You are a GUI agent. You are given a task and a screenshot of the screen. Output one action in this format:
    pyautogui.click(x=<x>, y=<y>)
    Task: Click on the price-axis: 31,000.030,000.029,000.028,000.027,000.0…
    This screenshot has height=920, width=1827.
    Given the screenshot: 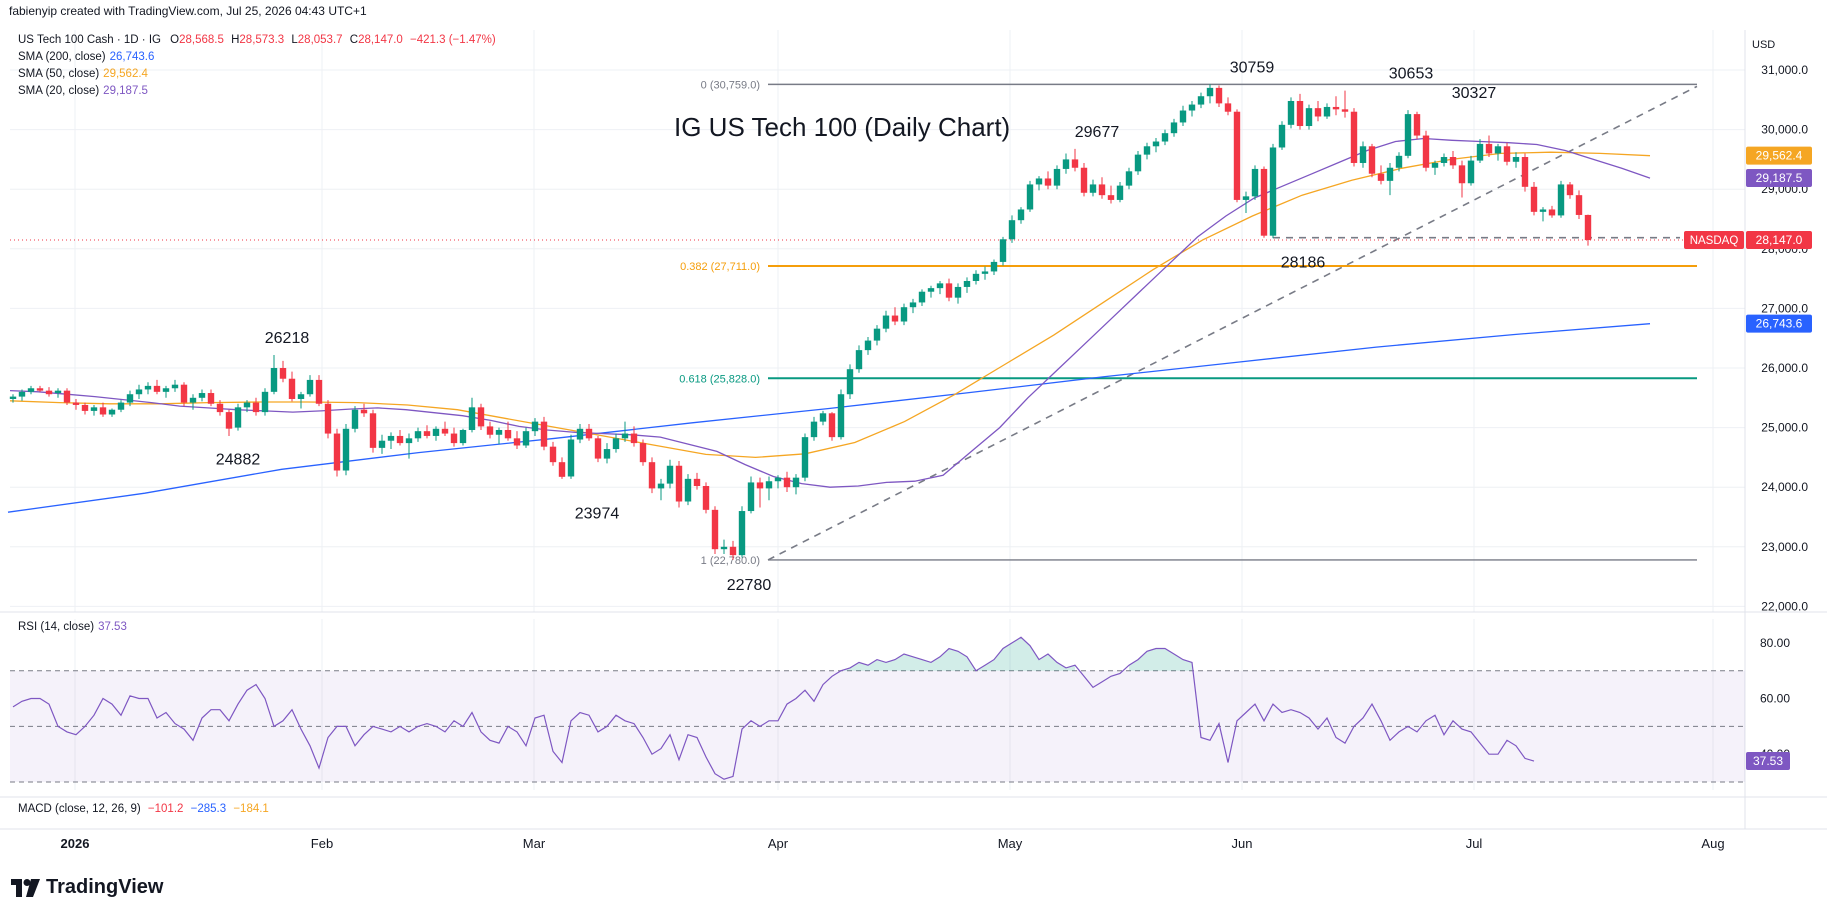 What is the action you would take?
    pyautogui.click(x=1748, y=417)
    